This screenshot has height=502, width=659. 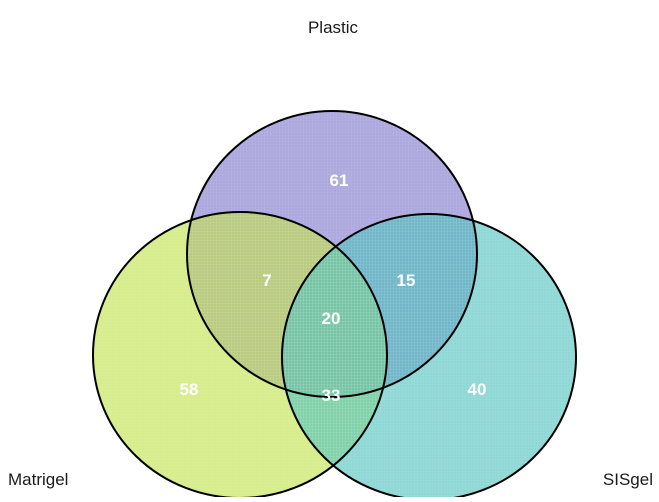 What do you see at coordinates (406, 280) in the screenshot?
I see `count-plastic-sisgel: 15` at bounding box center [406, 280].